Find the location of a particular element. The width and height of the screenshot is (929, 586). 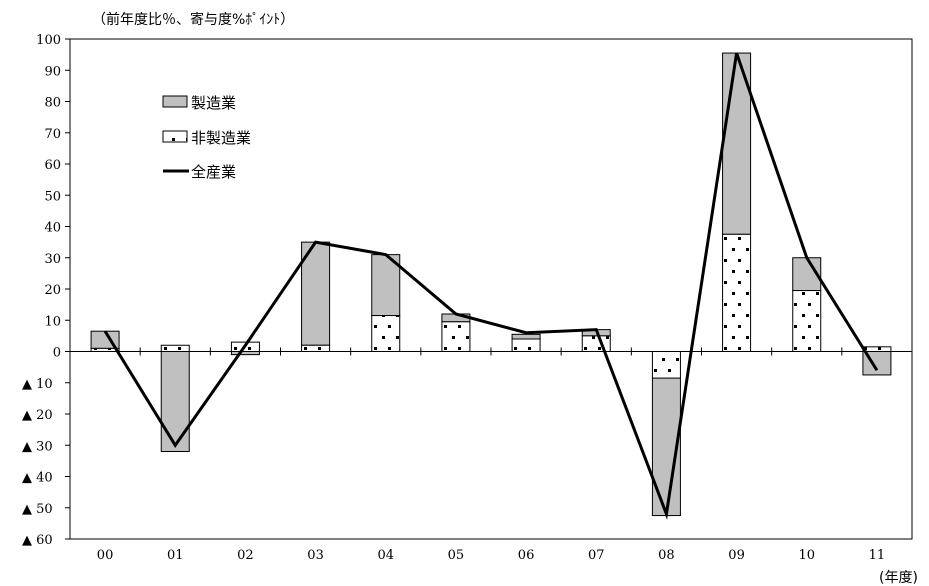

y-tick-label: ▲ 60 is located at coordinates (37, 540).